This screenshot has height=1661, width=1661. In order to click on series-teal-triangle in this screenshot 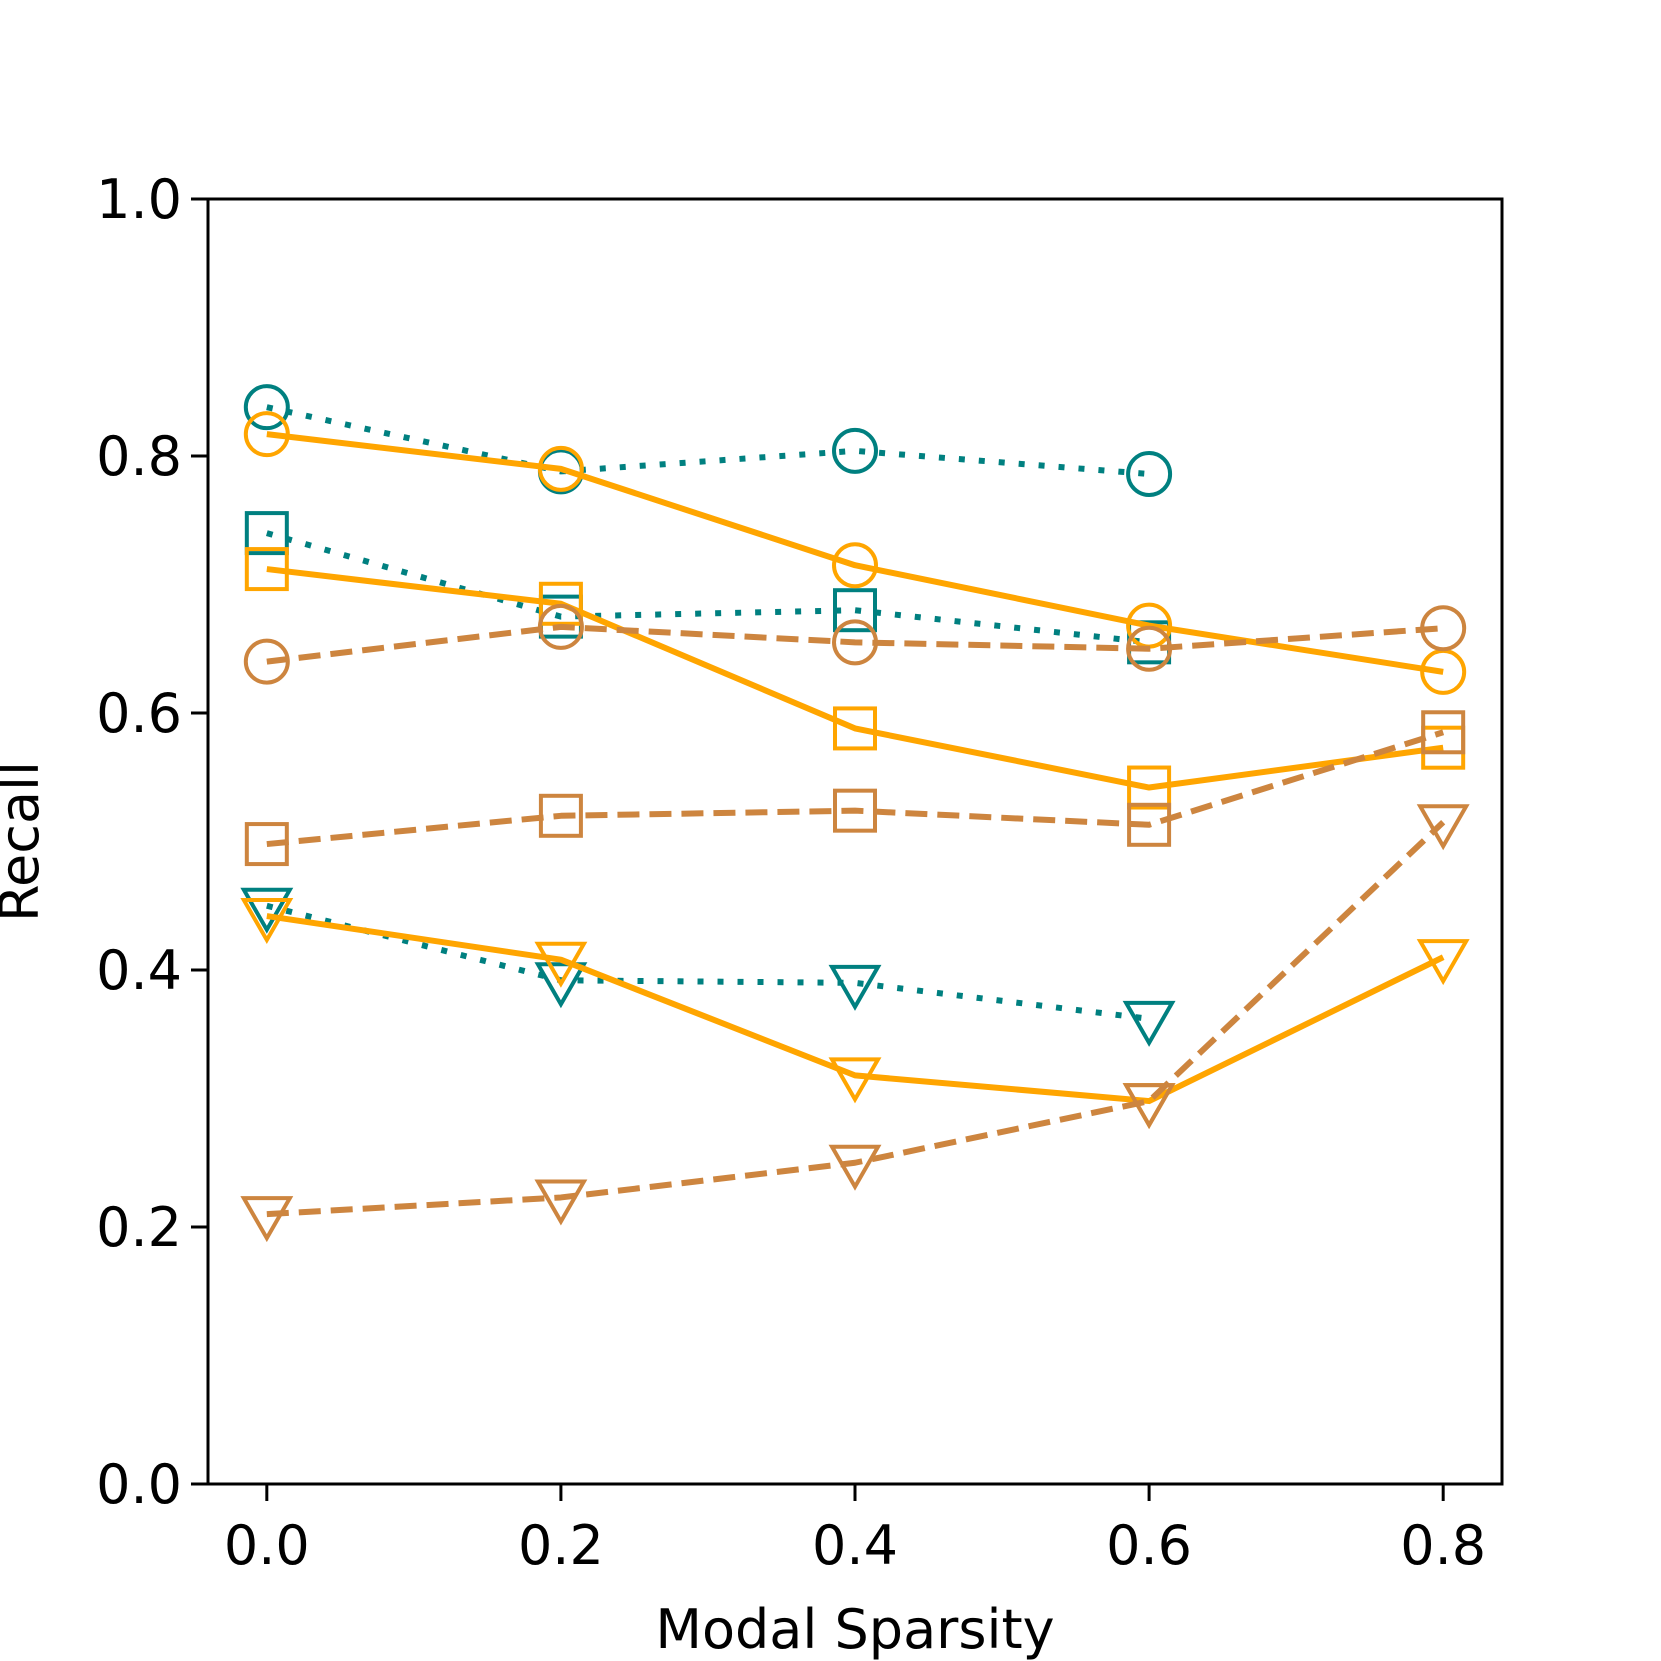, I will do `click(708, 967)`.